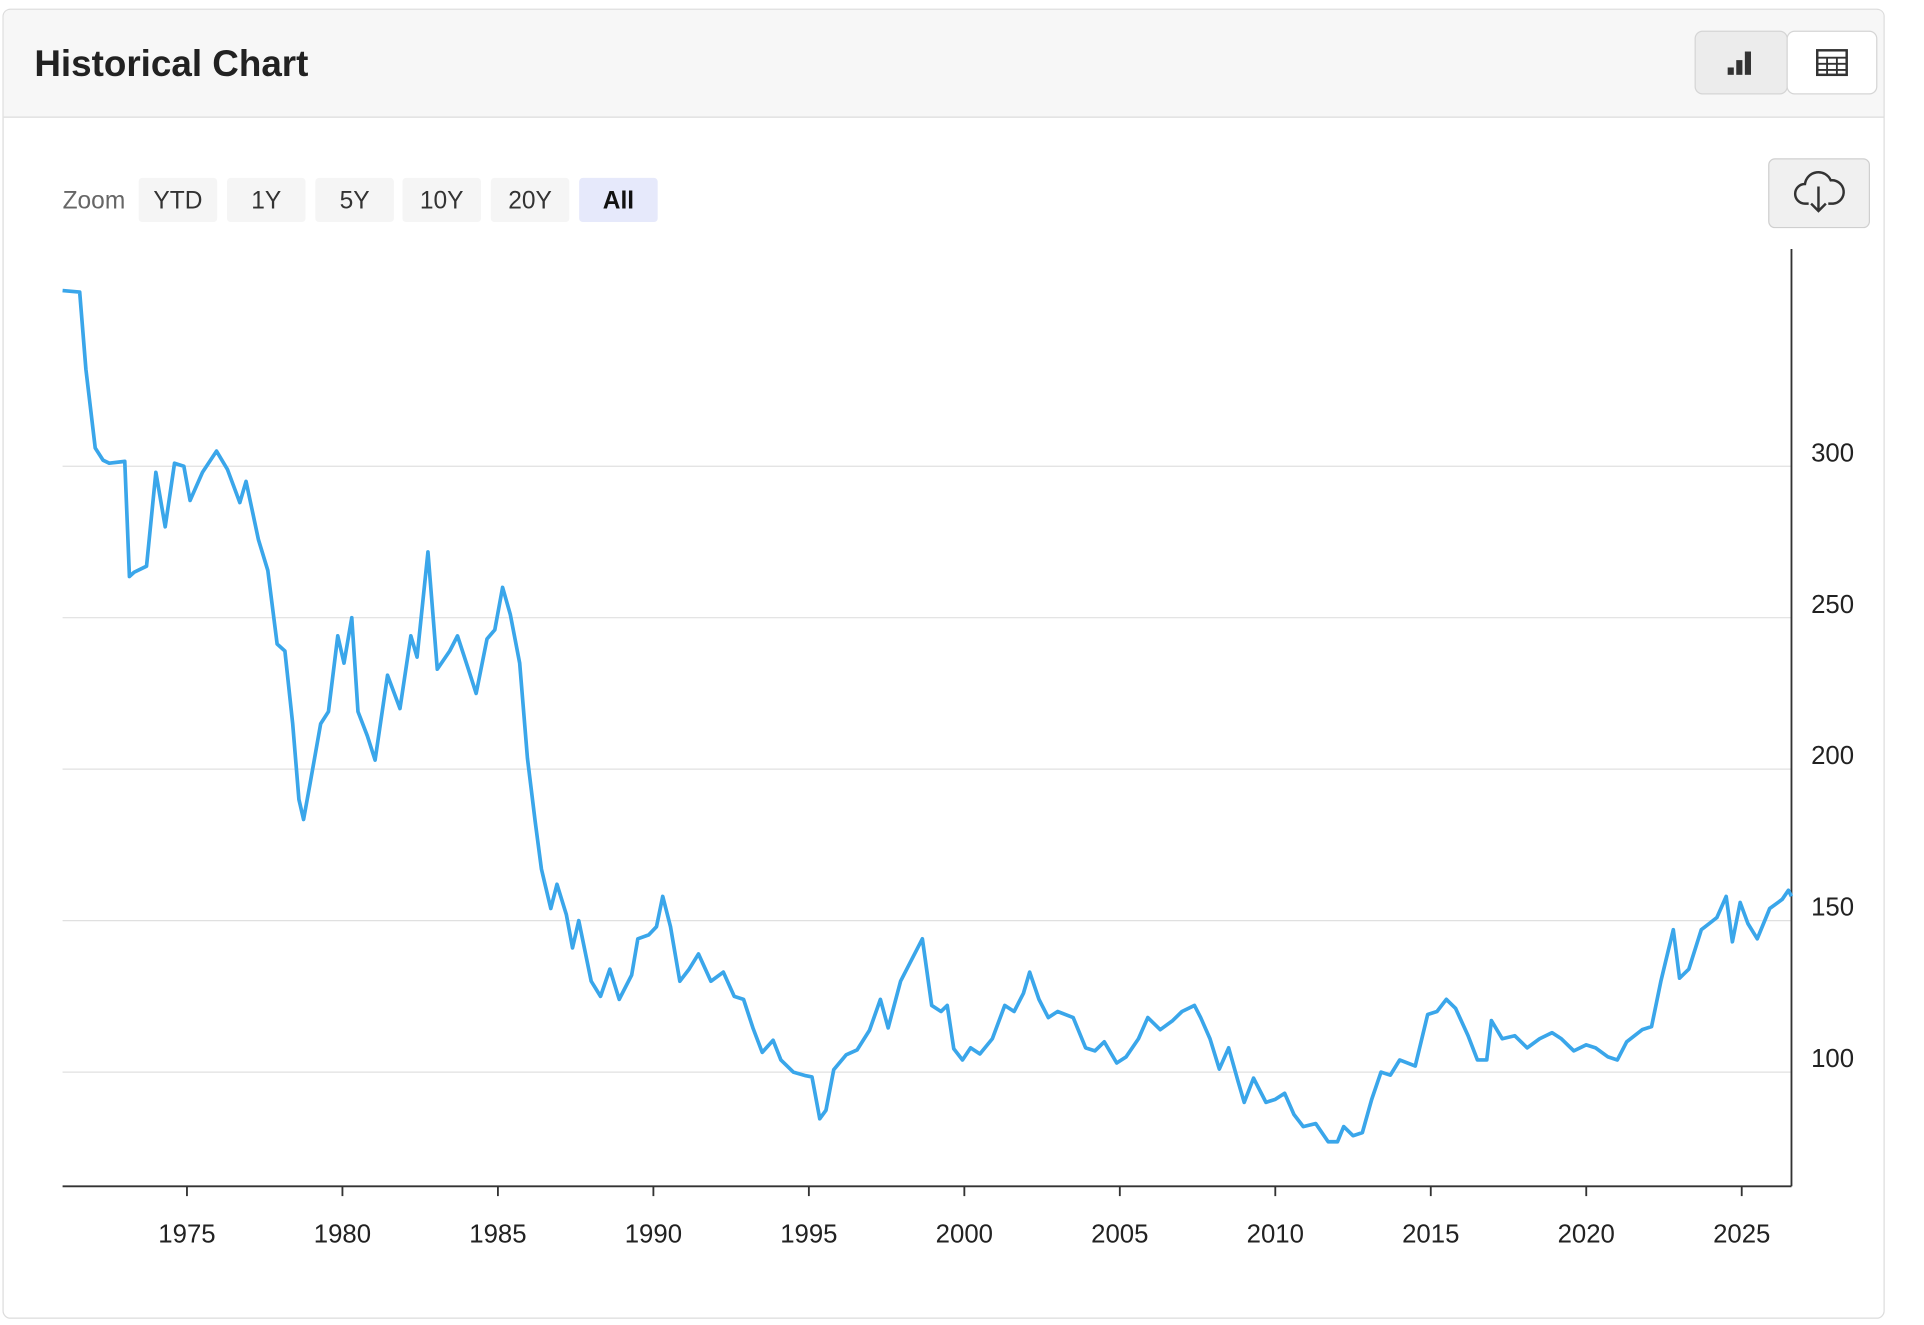 The height and width of the screenshot is (1325, 1924). What do you see at coordinates (342, 1235) in the screenshot?
I see `x-tick-label: 1980` at bounding box center [342, 1235].